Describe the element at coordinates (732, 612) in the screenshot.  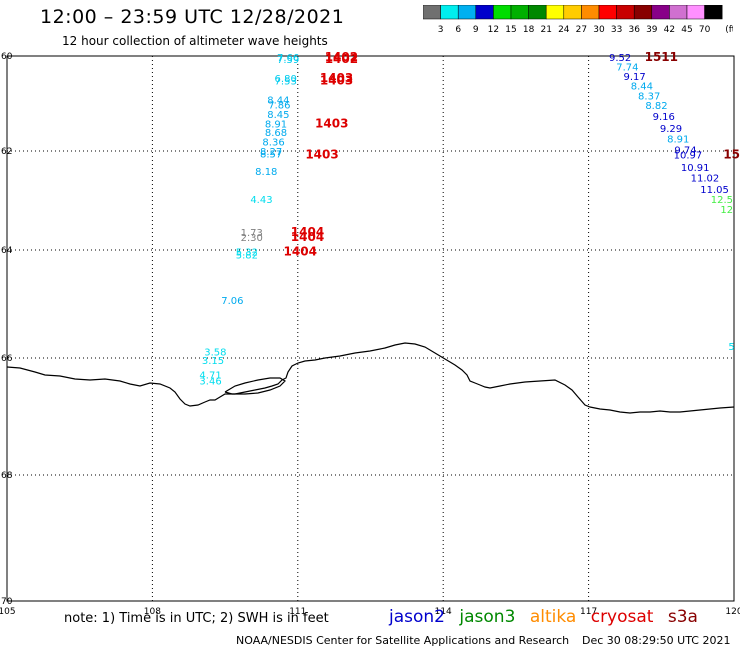
I see `lon-tick-label: 120` at that location.